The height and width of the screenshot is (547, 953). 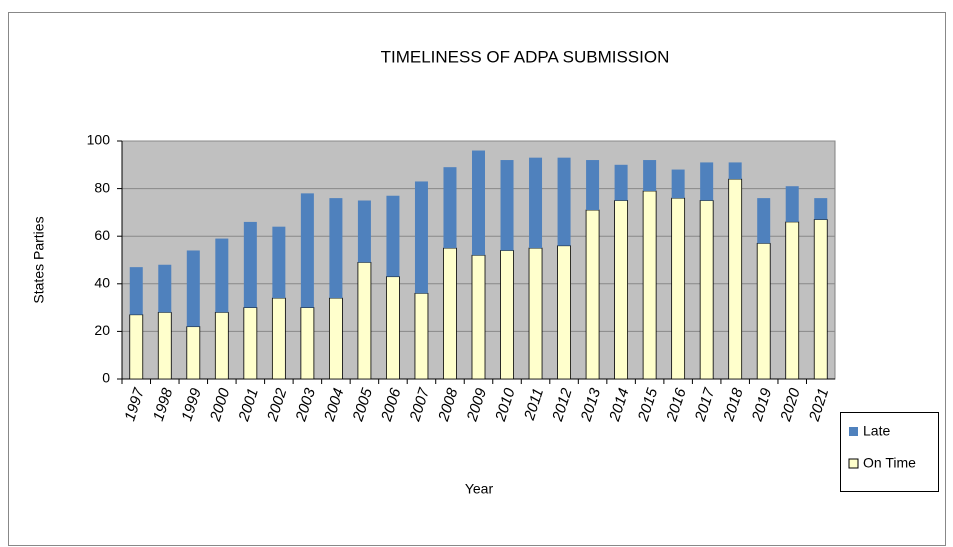 What do you see at coordinates (889, 463) in the screenshot?
I see `legend-label: On Time` at bounding box center [889, 463].